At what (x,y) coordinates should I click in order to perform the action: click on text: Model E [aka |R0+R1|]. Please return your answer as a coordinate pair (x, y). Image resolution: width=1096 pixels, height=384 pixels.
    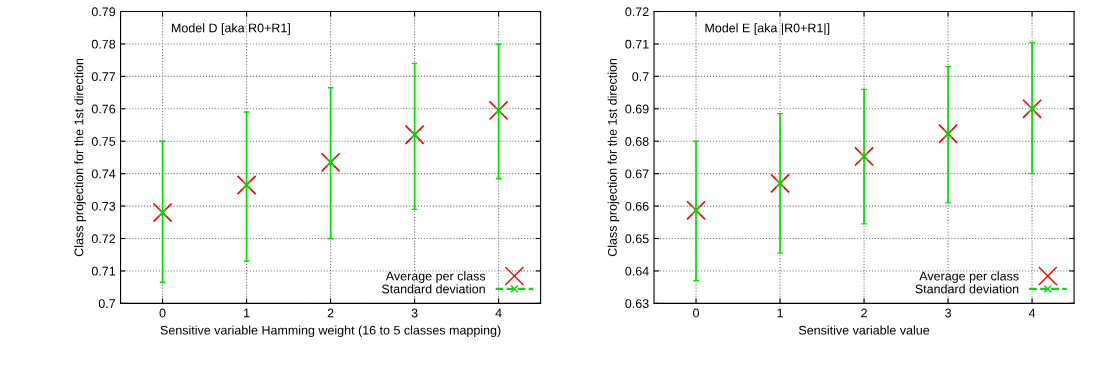
    Looking at the image, I should click on (767, 29).